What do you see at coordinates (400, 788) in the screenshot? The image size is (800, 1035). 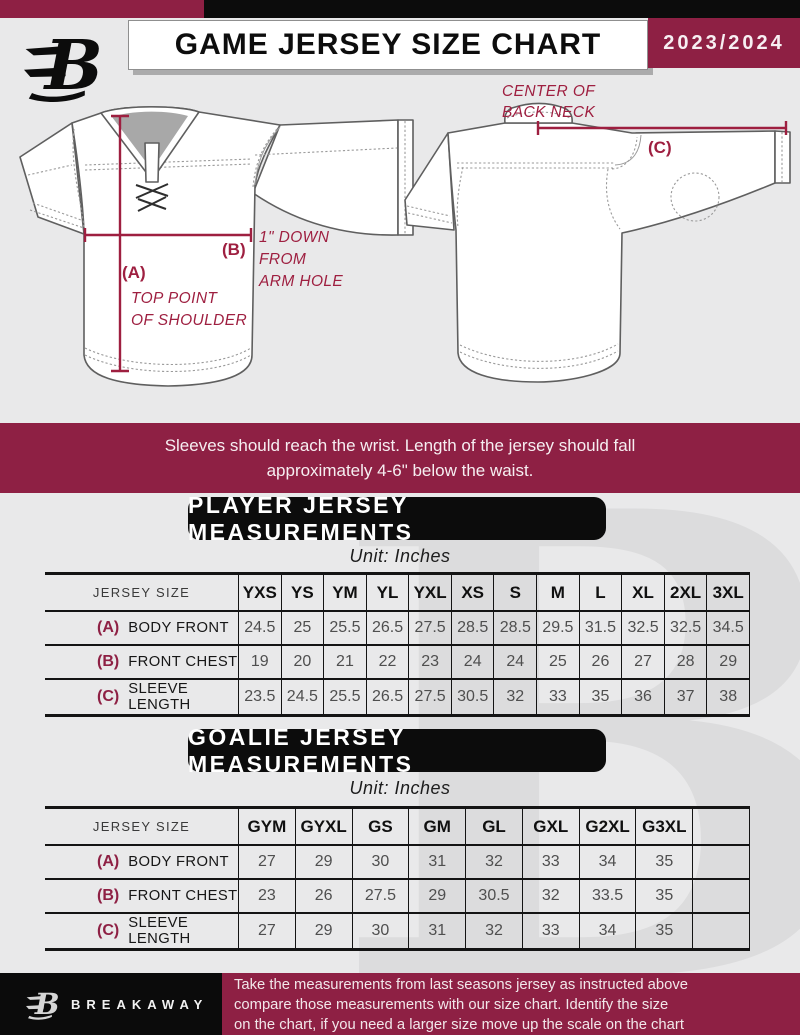 I see `goalie-unit-label: Unit: Inches` at bounding box center [400, 788].